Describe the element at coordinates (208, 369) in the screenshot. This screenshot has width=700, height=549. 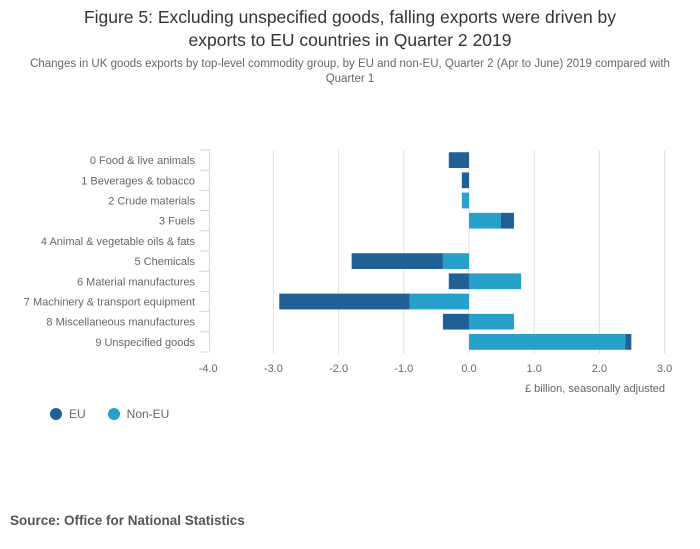
I see `x-tick-label: -4.0` at that location.